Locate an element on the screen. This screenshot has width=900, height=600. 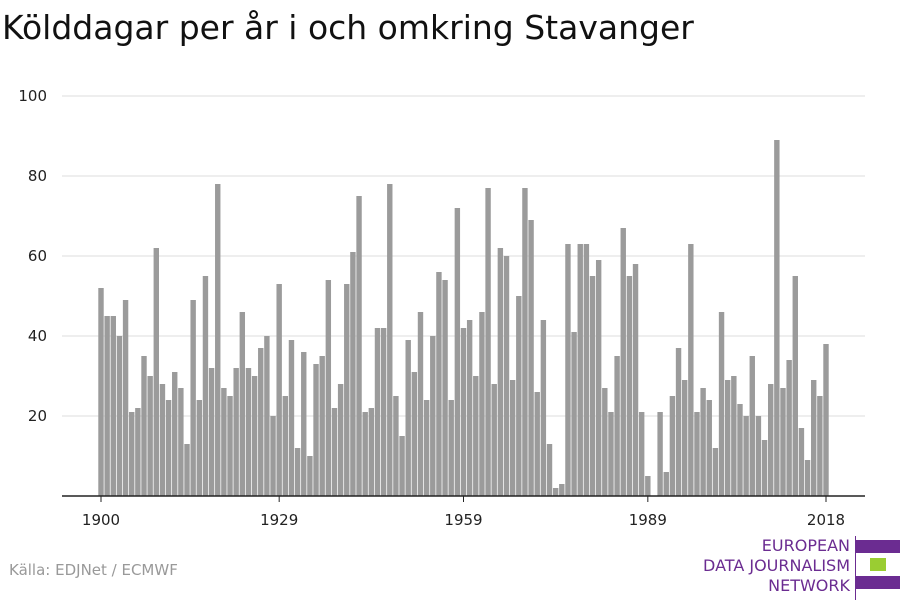
bar-2006 is located at coordinates (752, 426).